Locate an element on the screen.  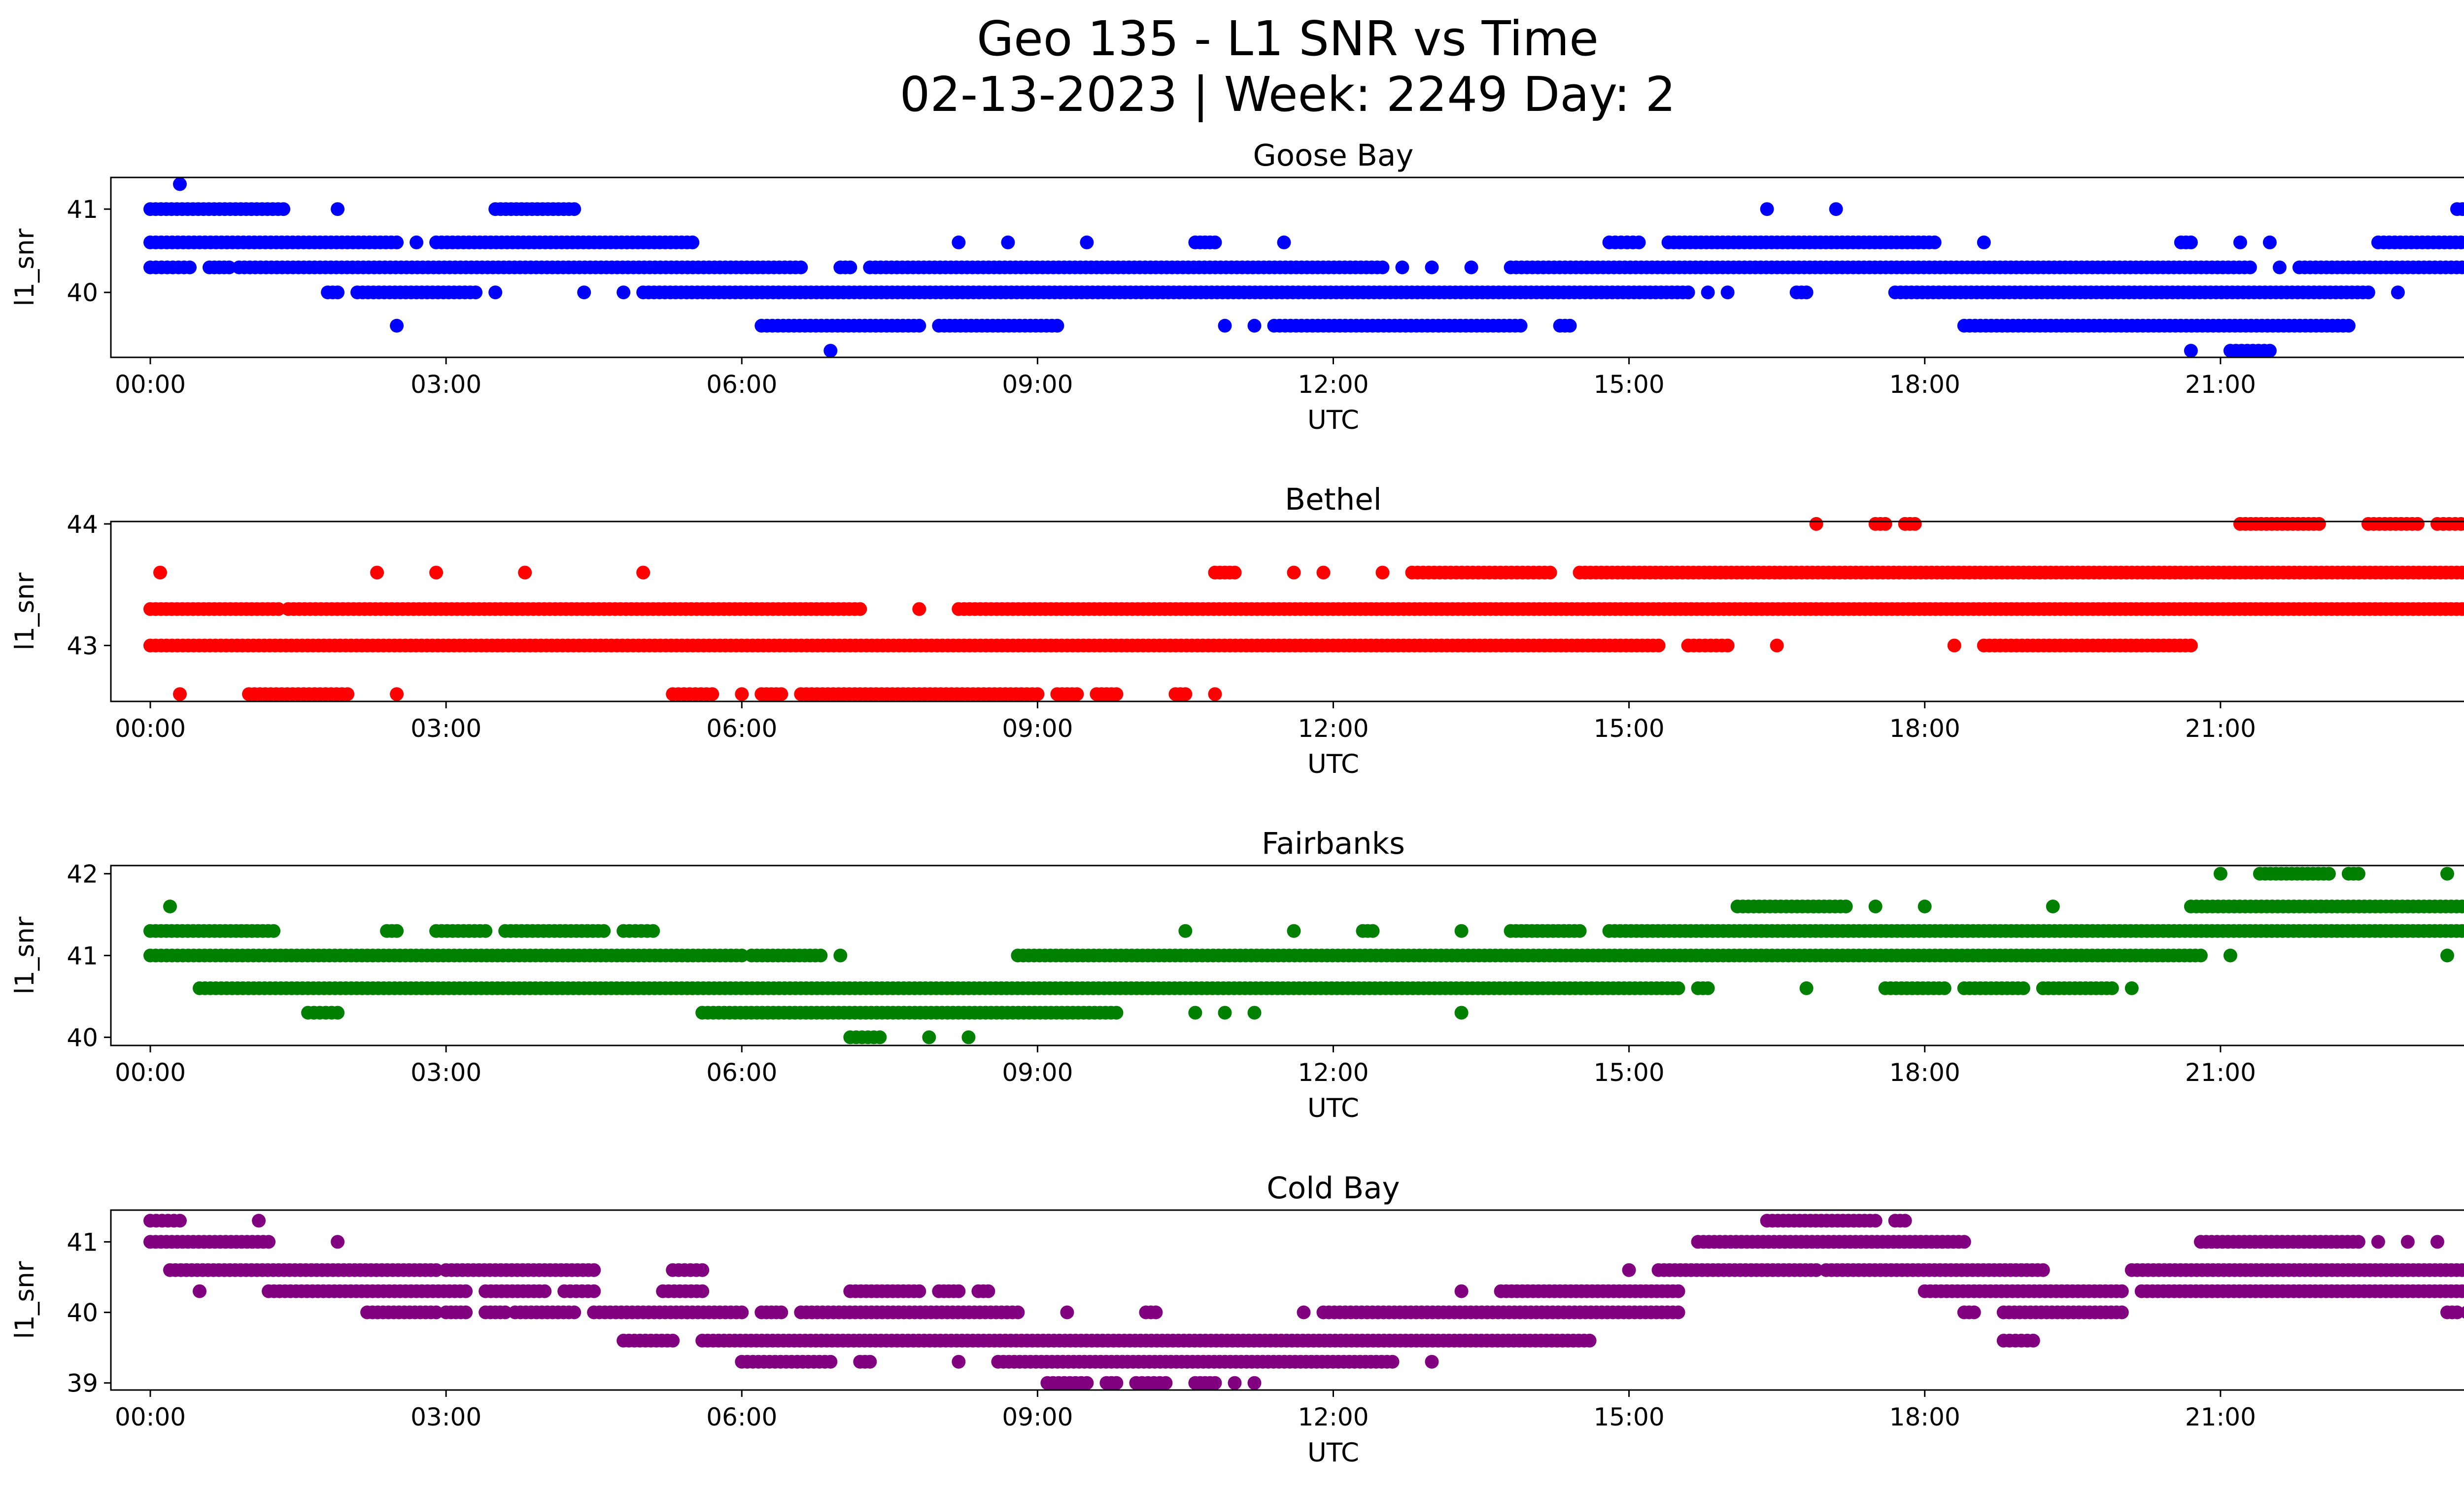
y-tick-label: 39 is located at coordinates (82, 1383).